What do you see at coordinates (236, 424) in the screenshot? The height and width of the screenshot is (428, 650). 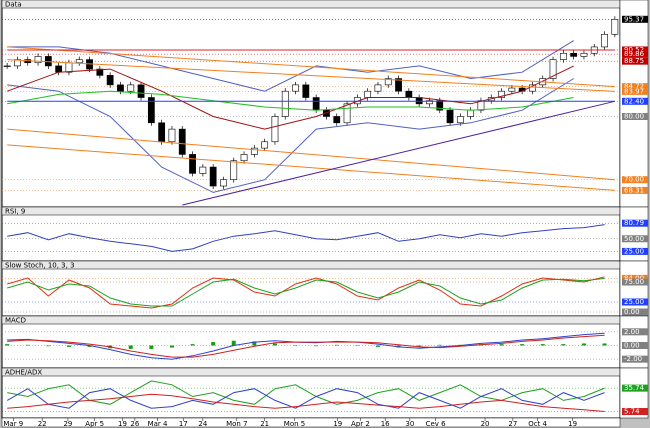 I see `x-tick-label: Mon 7` at bounding box center [236, 424].